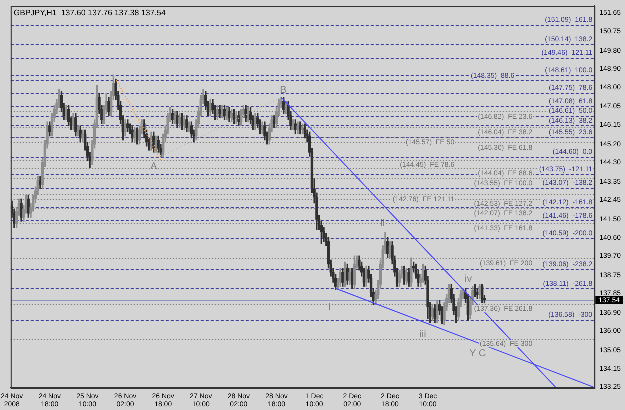  Describe the element at coordinates (468, 280) in the screenshot. I see `annotation: iv` at that location.